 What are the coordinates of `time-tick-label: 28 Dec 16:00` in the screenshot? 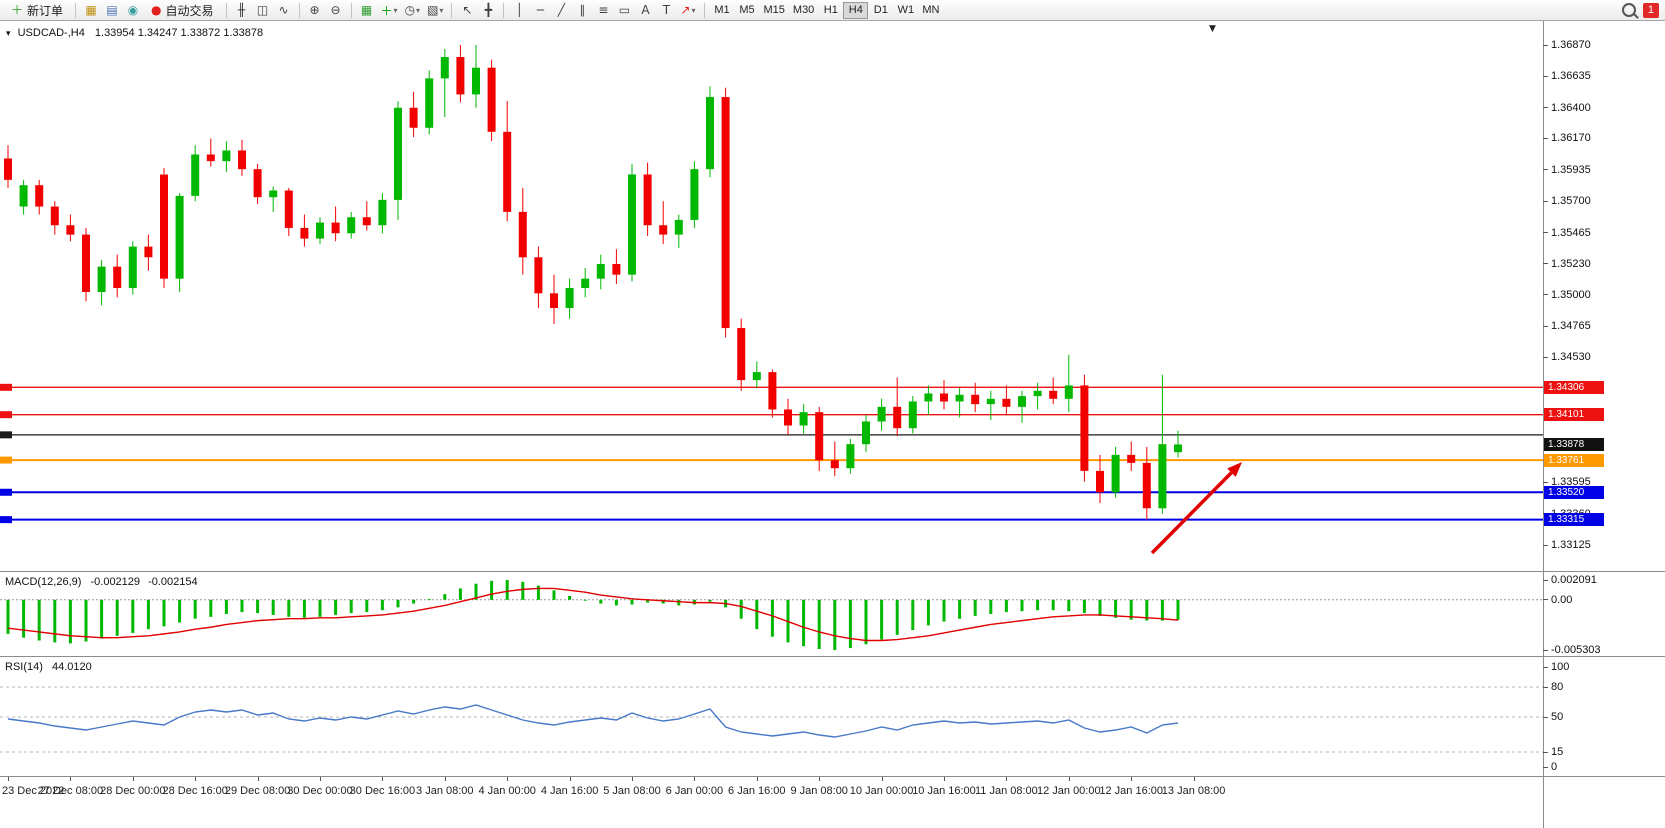 It's located at (195, 791).